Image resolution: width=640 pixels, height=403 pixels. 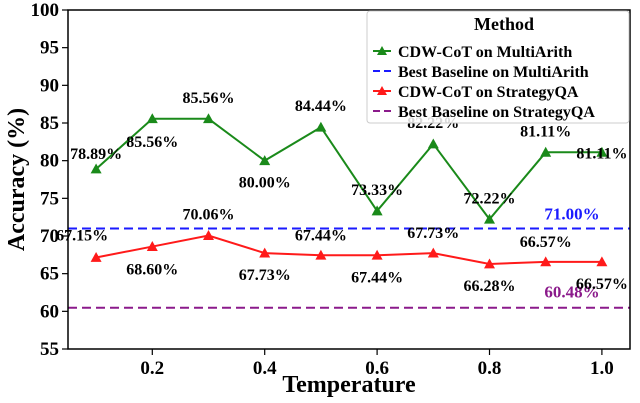 I want to click on x-tick-label: 0.6, so click(x=377, y=368).